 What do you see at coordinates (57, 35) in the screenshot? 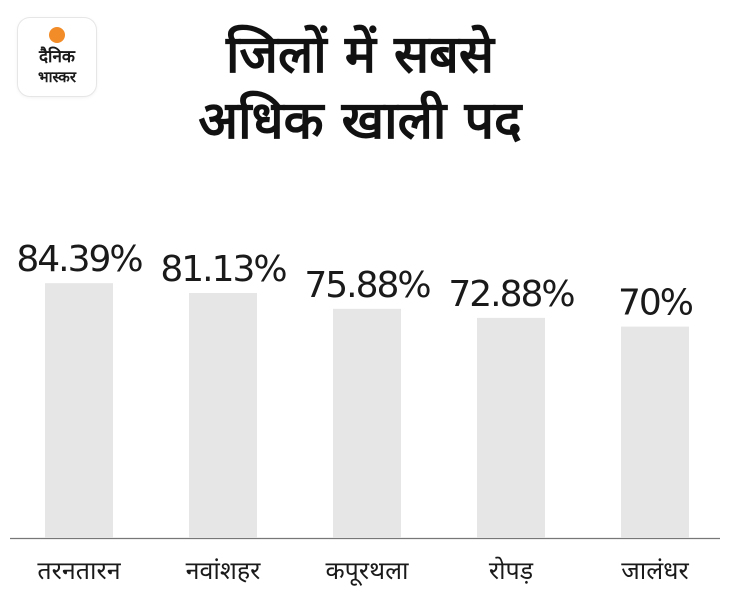
I see `sun-icon` at bounding box center [57, 35].